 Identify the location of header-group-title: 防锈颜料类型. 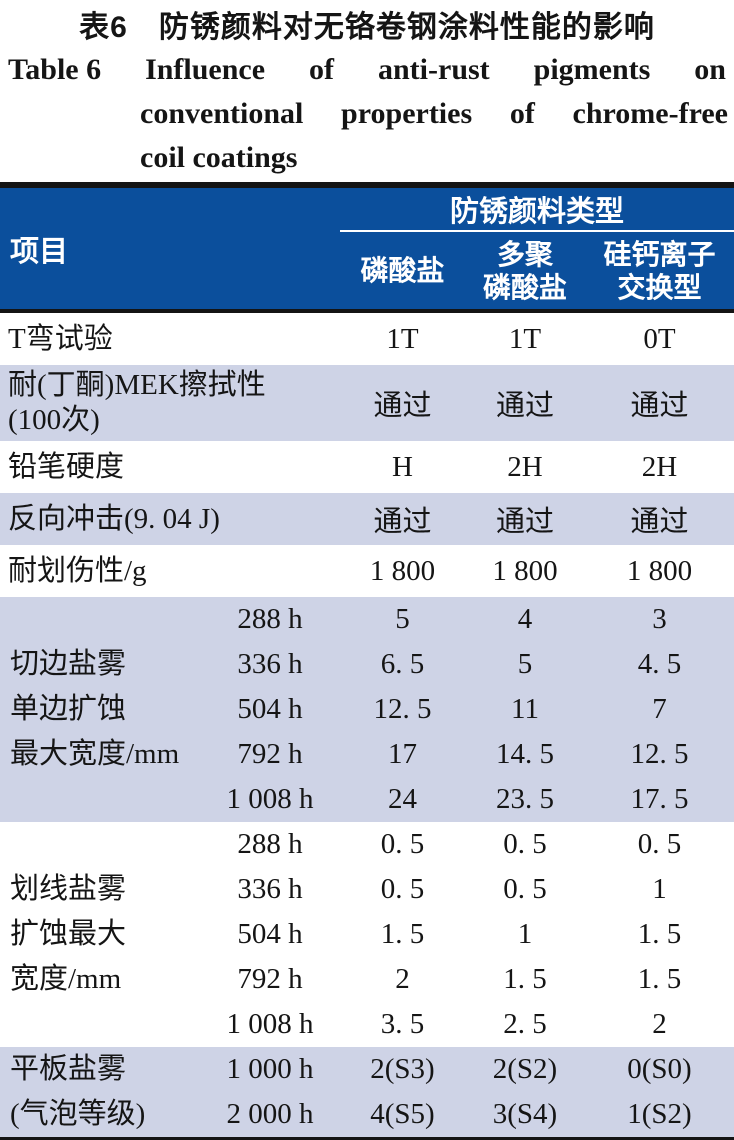
(537, 210).